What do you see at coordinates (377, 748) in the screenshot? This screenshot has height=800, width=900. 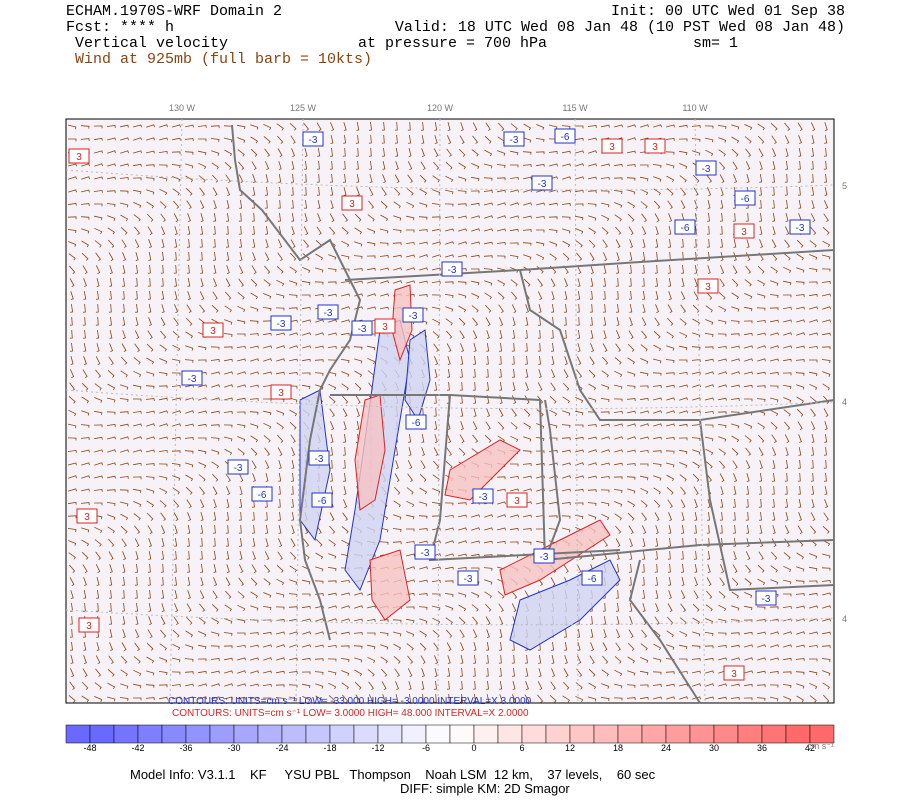 I see `colorbar-label: -12` at bounding box center [377, 748].